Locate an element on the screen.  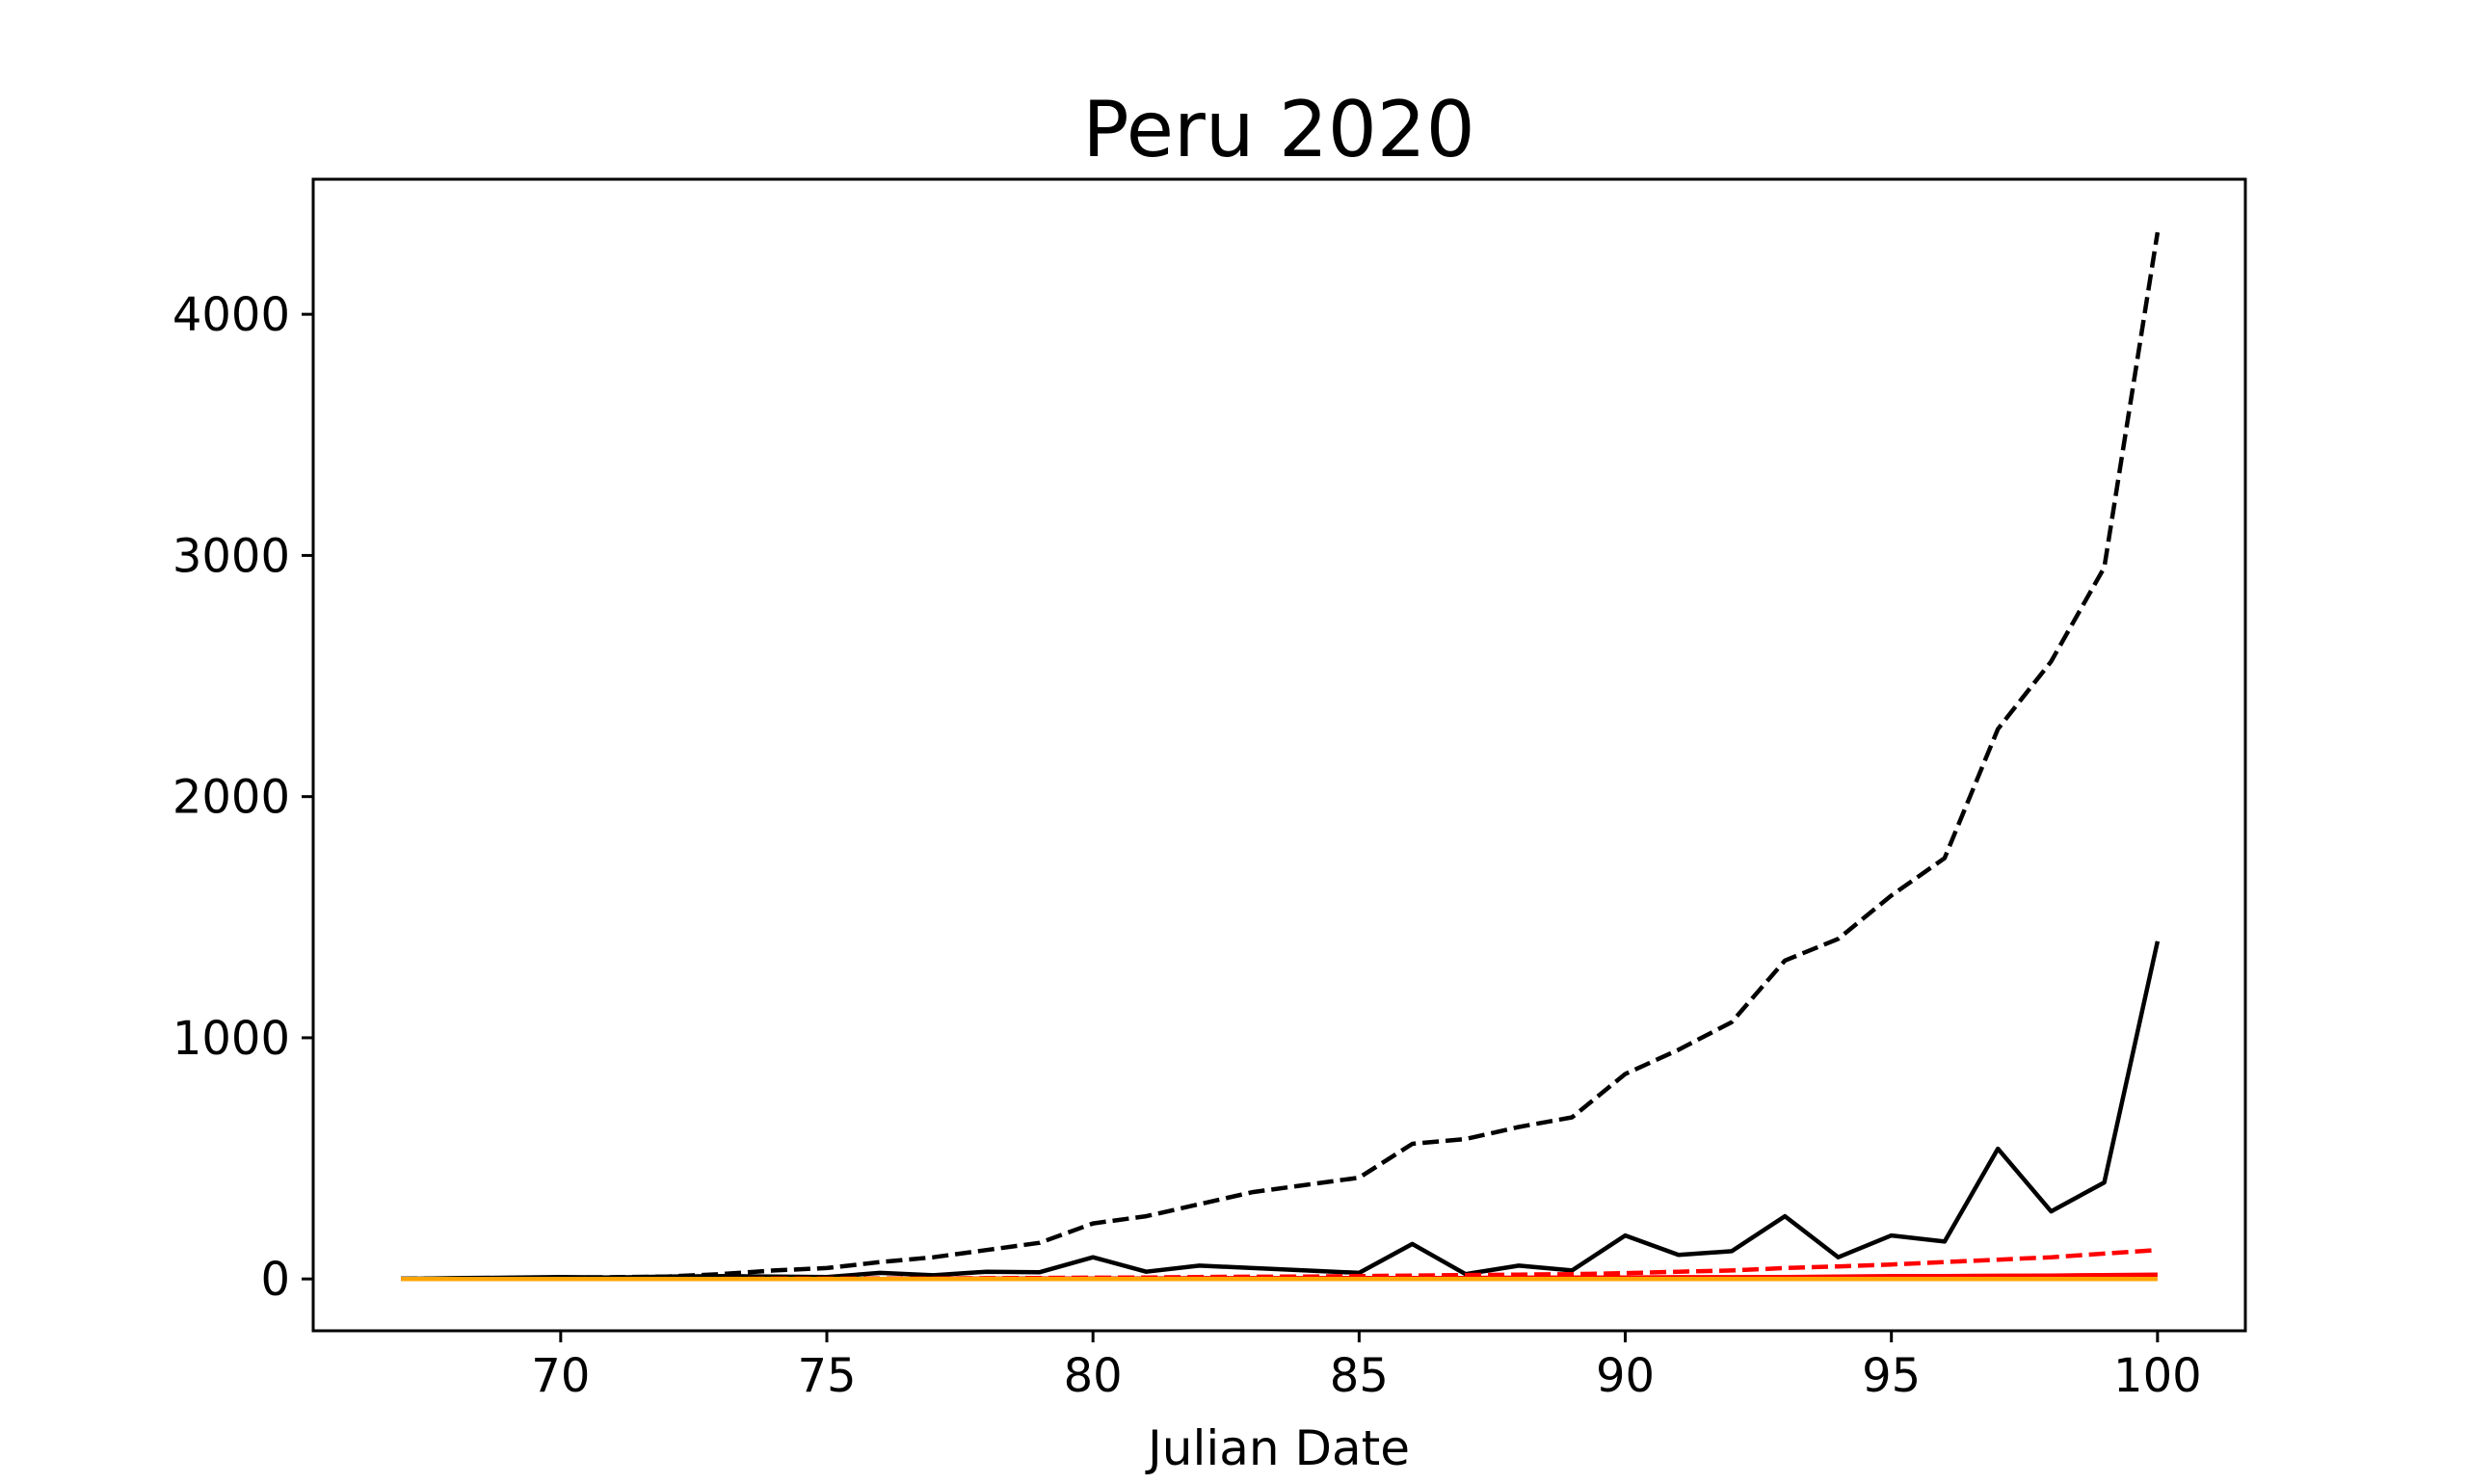
x-tick-label: 100 is located at coordinates (2157, 1376).